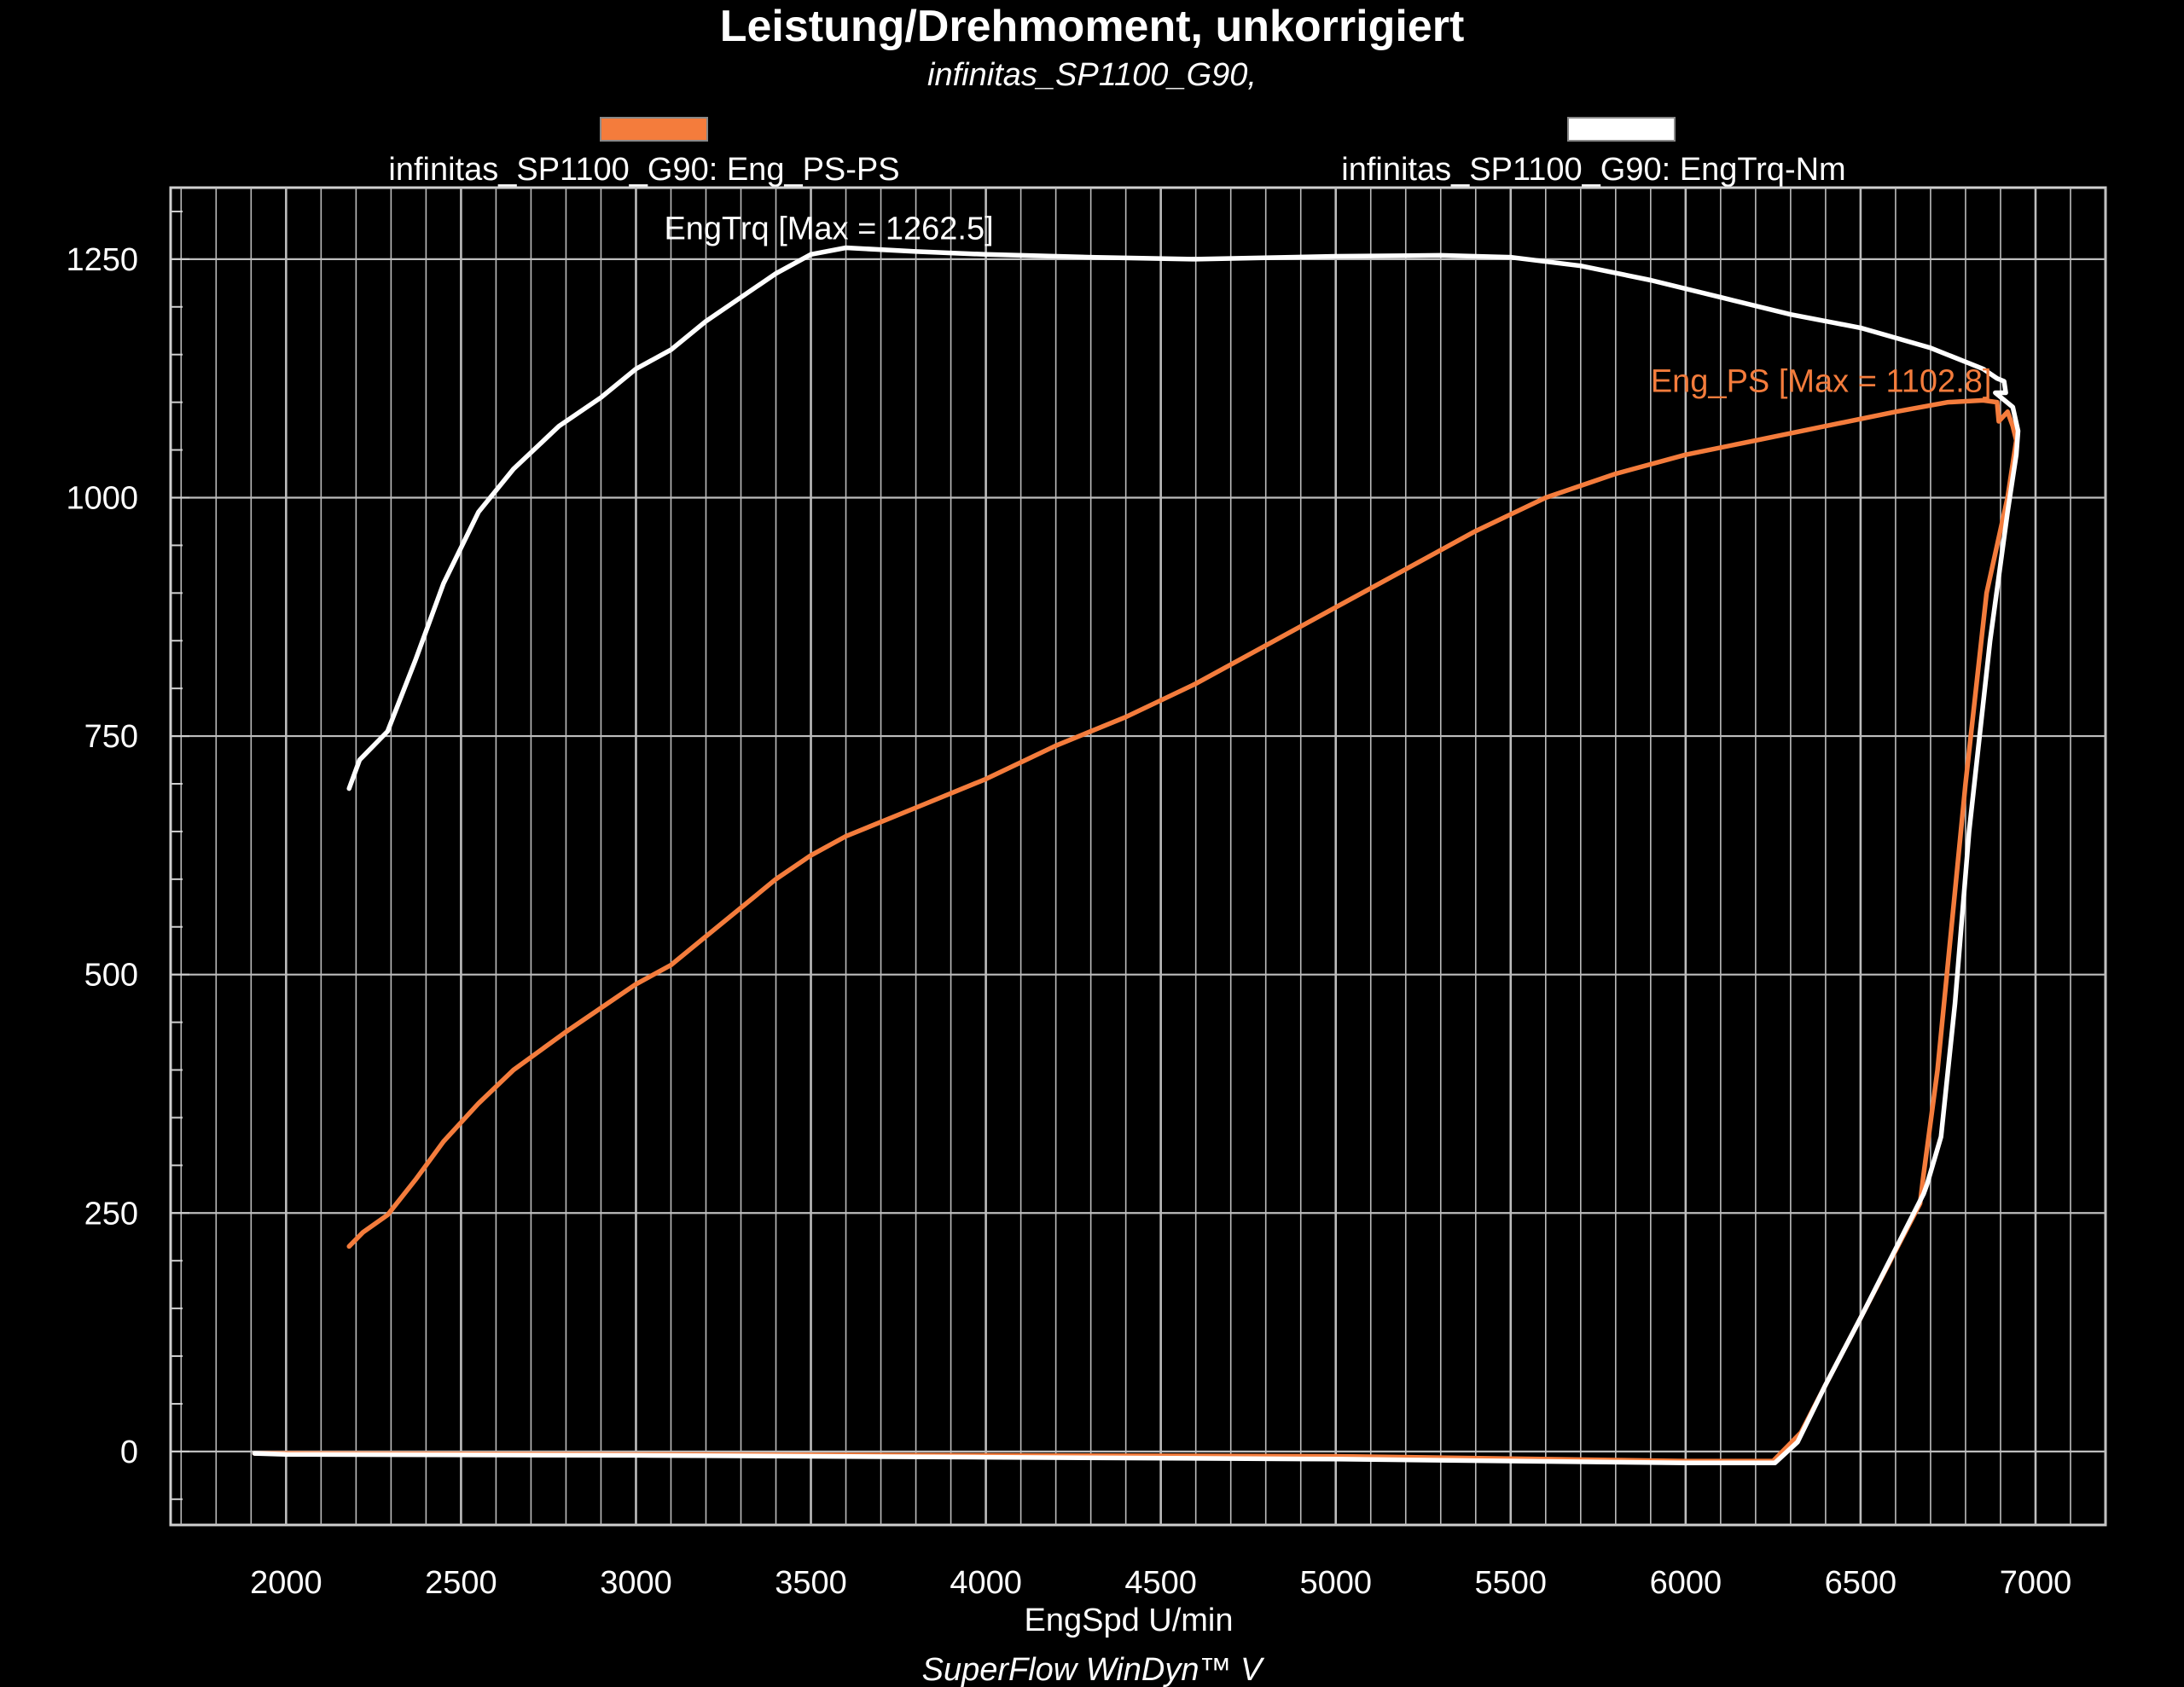  I want to click on chart-subtitle: infinitas_SP1100_G90,, so click(1092, 75).